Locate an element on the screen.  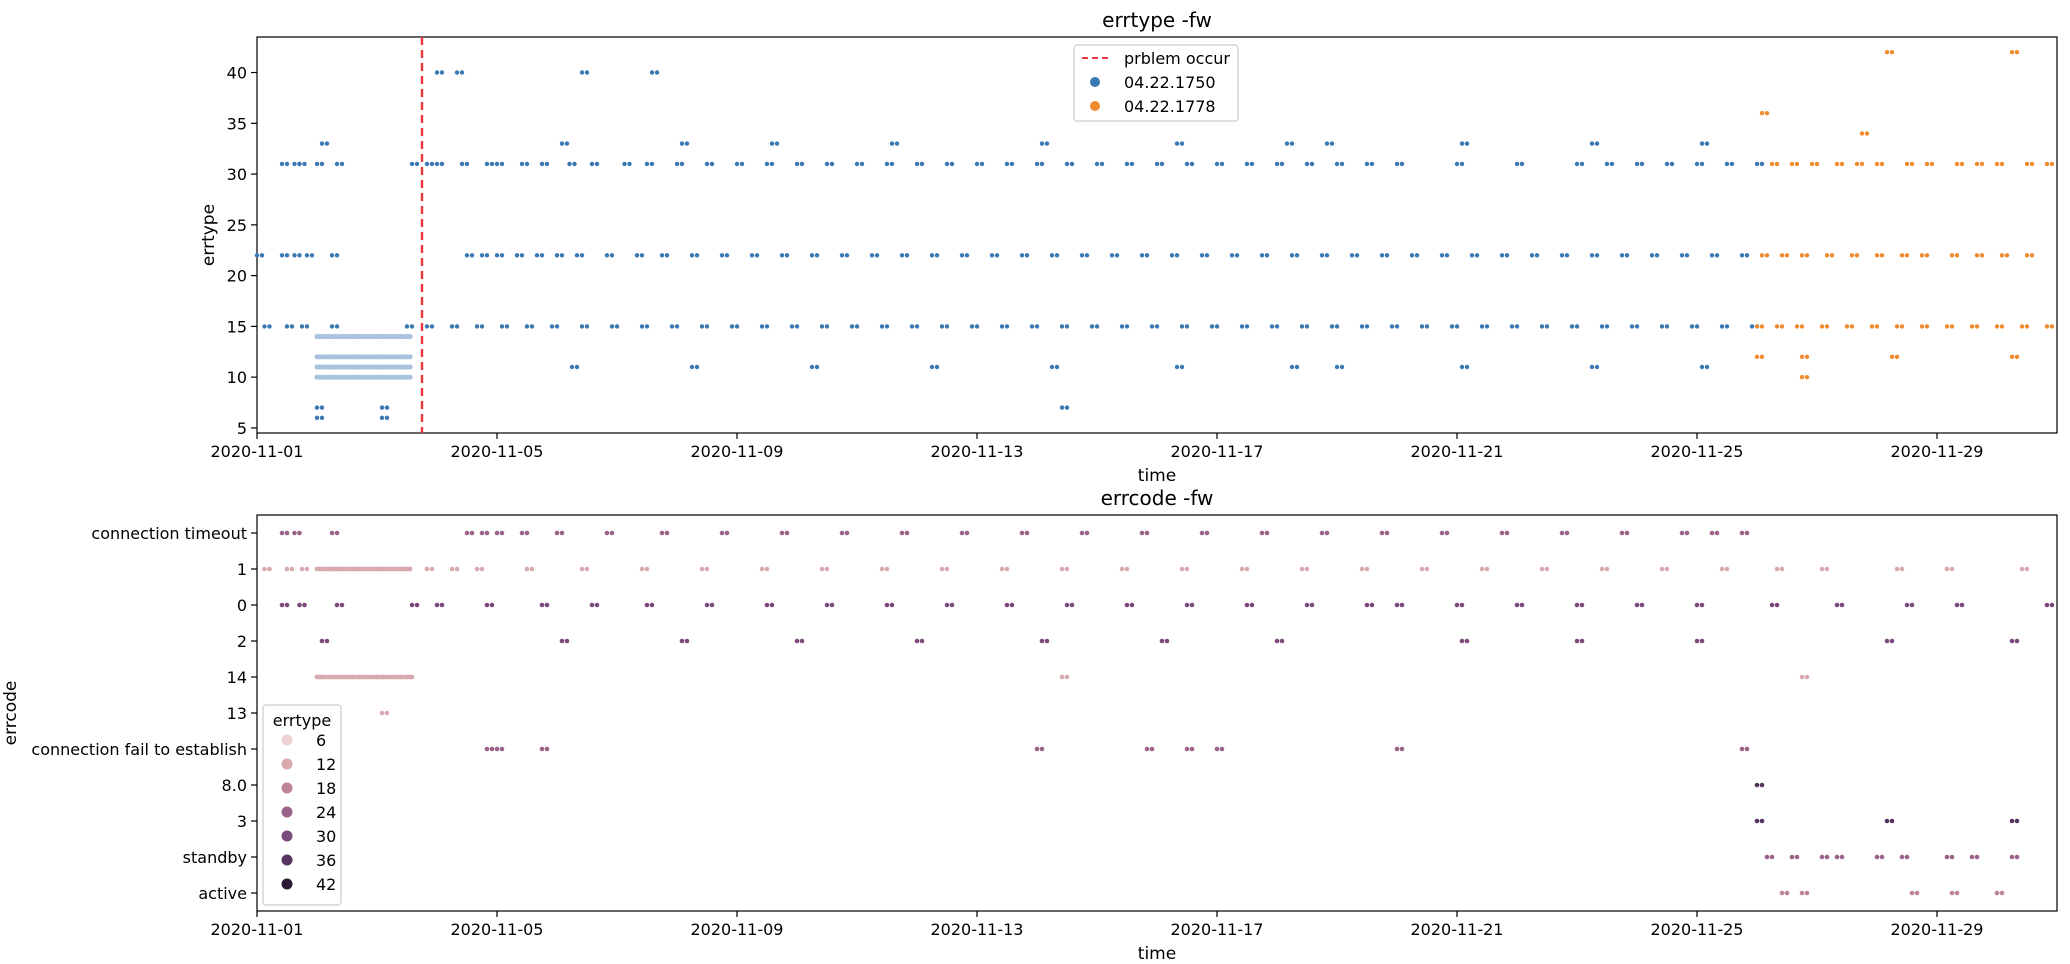
top-point-s0-l2-33b is located at coordinates (1247, 326).